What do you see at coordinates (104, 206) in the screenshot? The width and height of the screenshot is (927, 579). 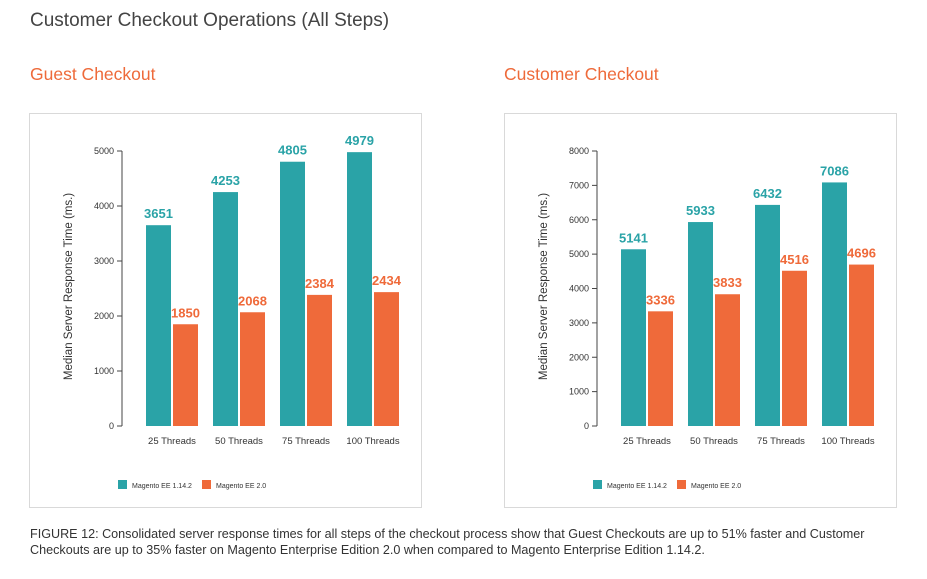 I see `chart0-y-tick-label: 4000` at bounding box center [104, 206].